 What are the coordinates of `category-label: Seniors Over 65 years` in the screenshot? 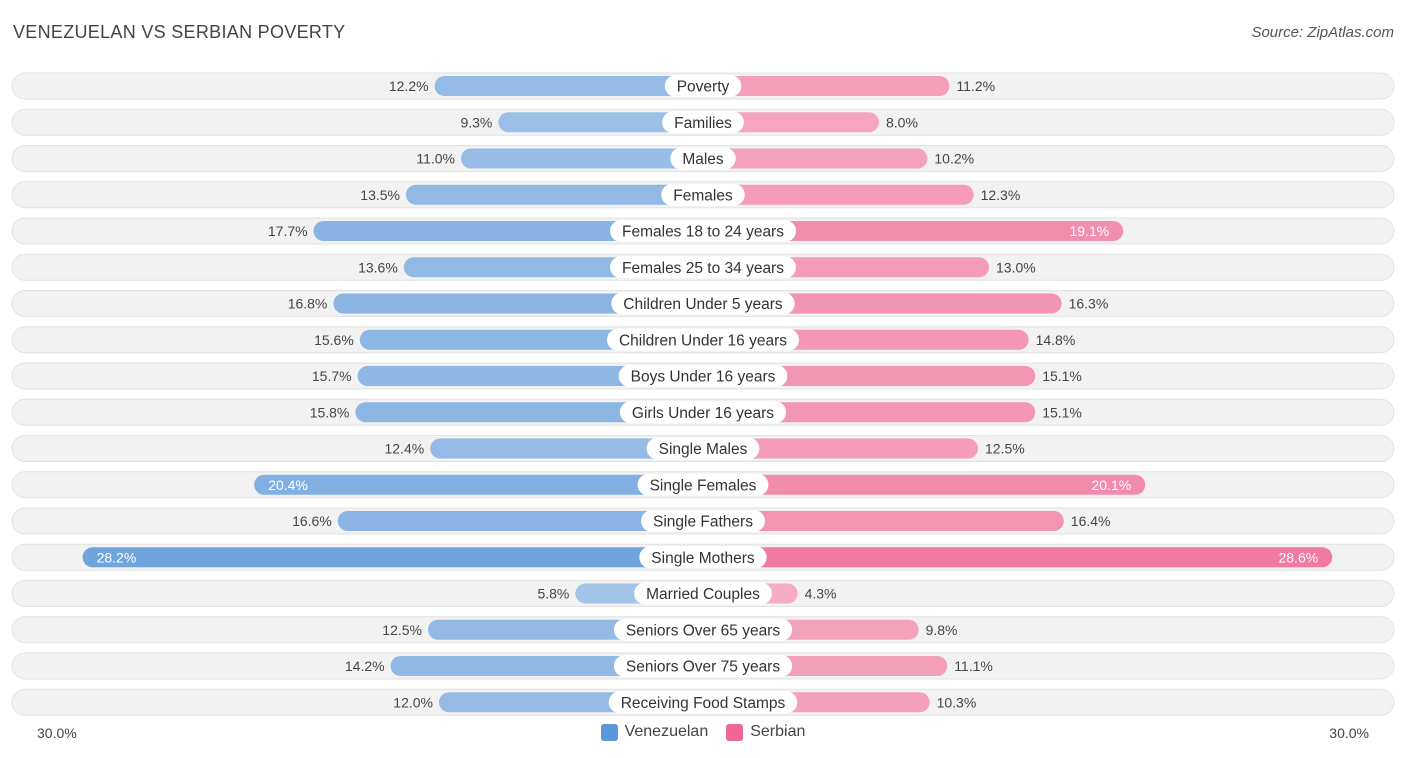 It's located at (703, 630).